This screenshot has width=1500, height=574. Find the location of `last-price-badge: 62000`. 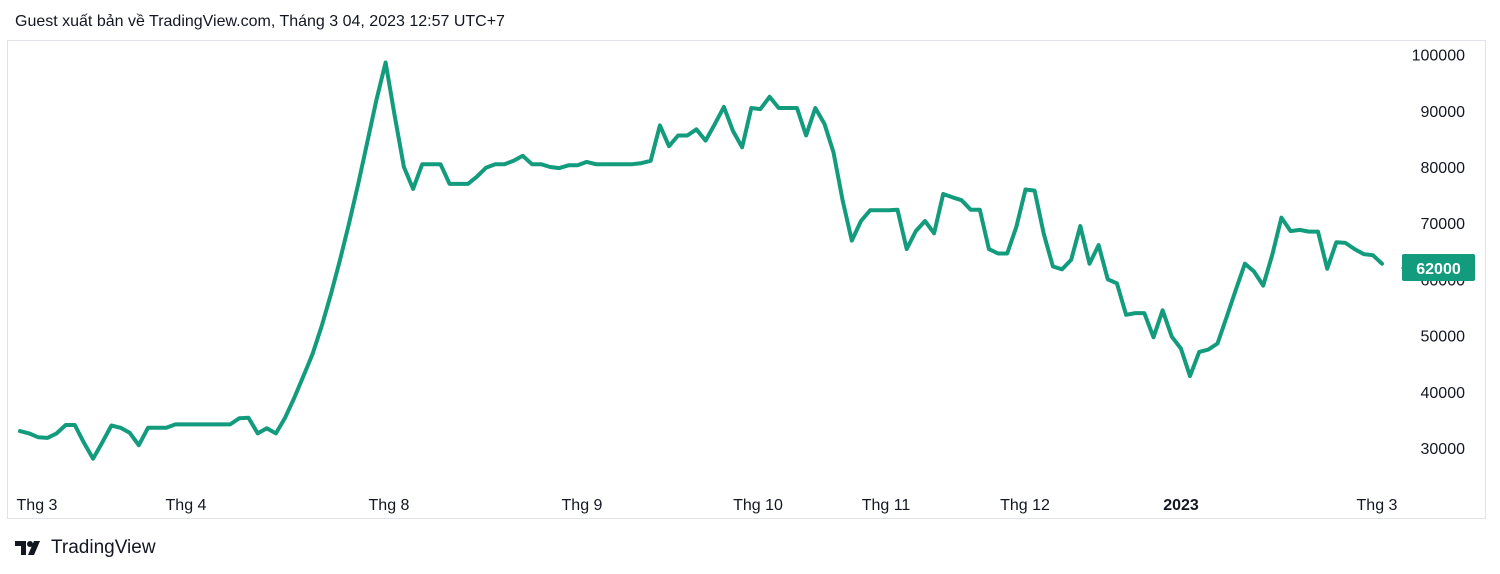

last-price-badge: 62000 is located at coordinates (1438, 267).